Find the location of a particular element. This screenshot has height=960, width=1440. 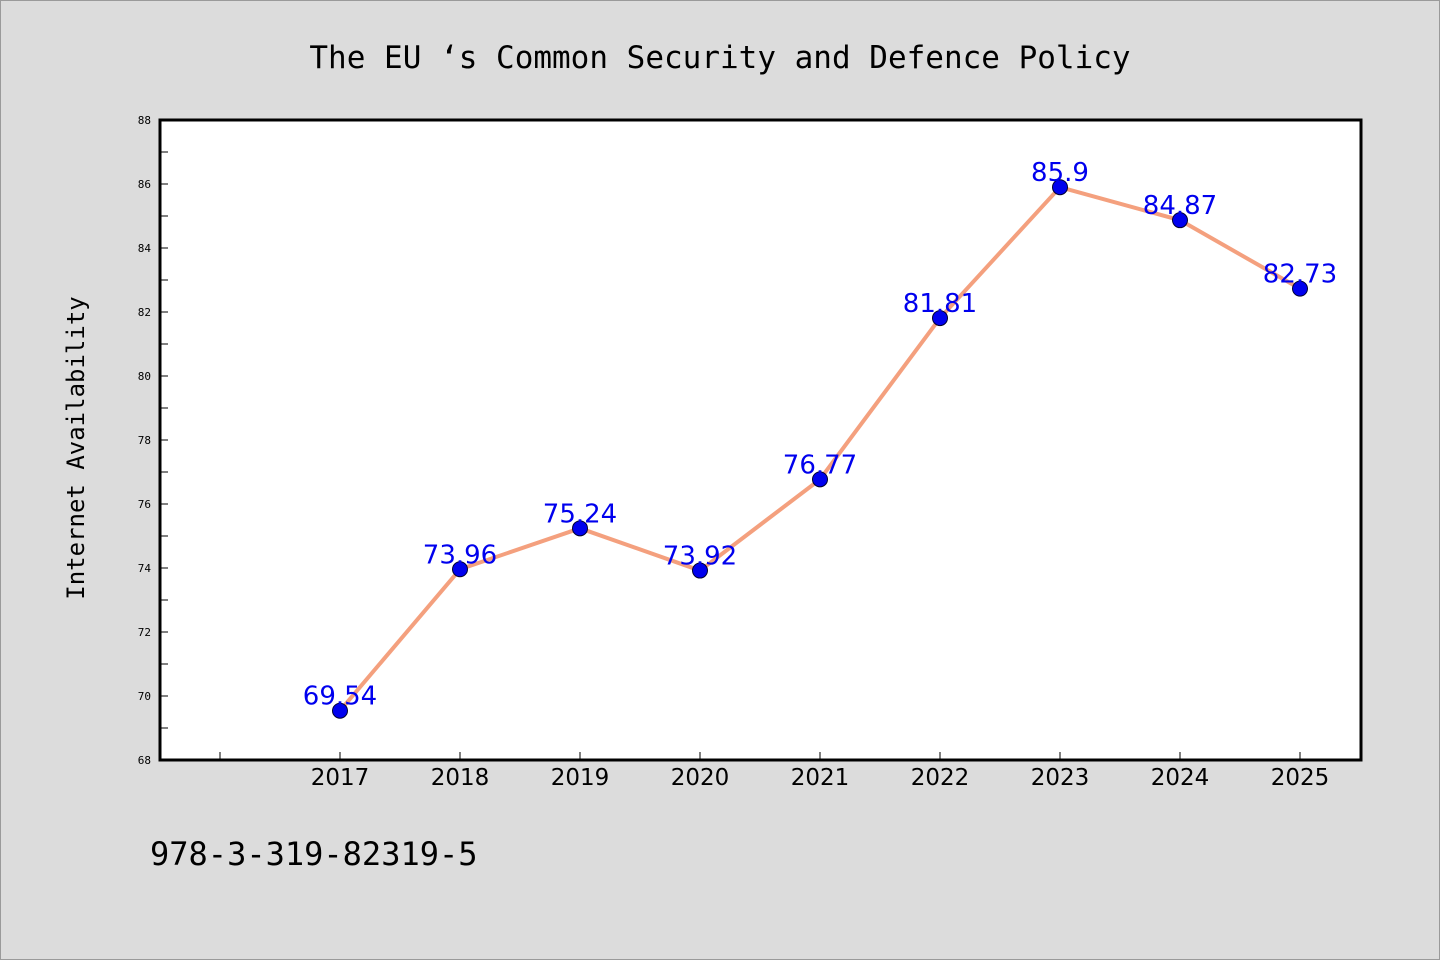

data-label-2024: 84.87 is located at coordinates (1180, 206).